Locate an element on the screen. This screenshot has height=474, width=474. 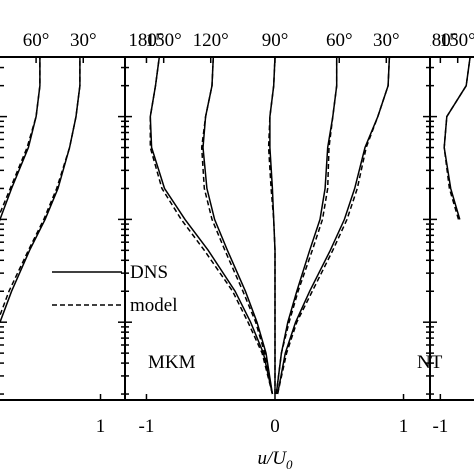
top-tick-label: 120° is located at coordinates (211, 40).